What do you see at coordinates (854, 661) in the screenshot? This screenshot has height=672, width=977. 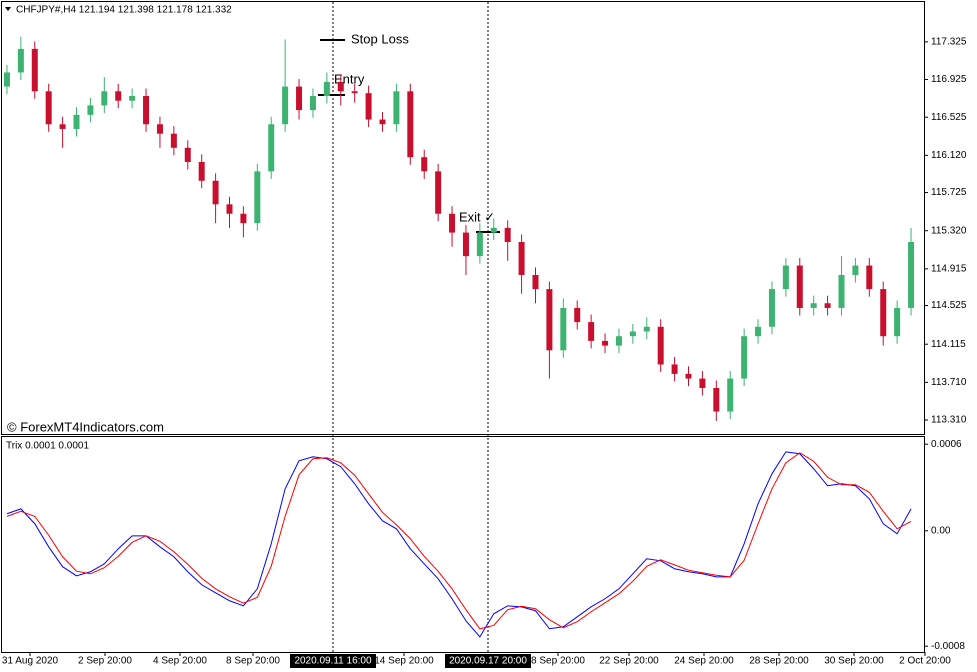 I see `x-tick-label: 30 Sep 20:00` at bounding box center [854, 661].